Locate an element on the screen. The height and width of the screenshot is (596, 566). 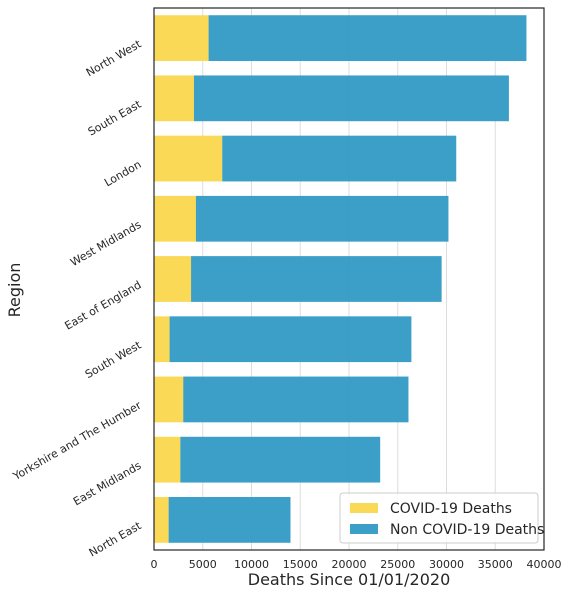
x-tick-label-1: 5000 is located at coordinates (203, 564).